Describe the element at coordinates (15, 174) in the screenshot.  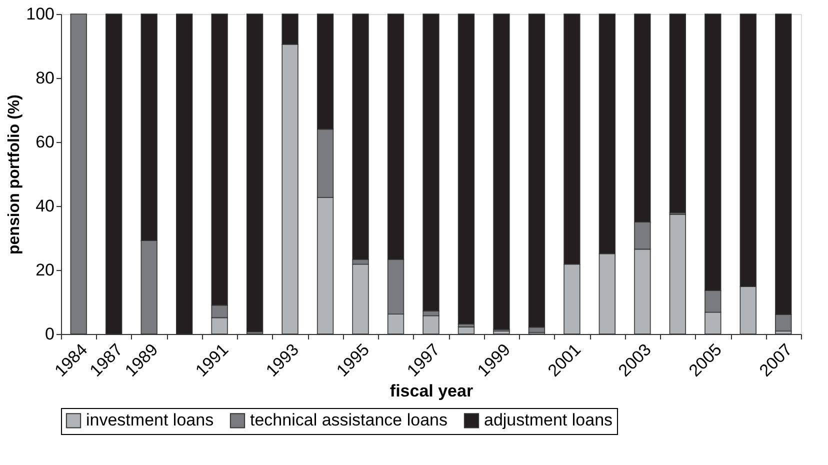
I see `y-axis-title: pension portfolio (%)` at that location.